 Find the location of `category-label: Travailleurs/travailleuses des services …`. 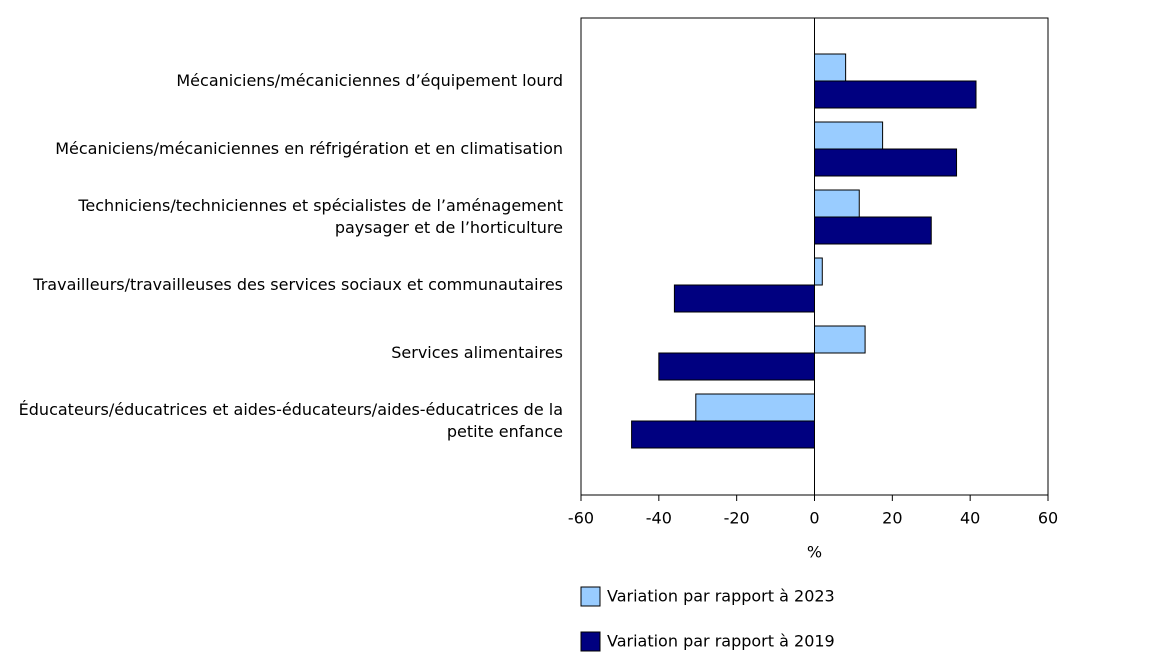

category-label: Travailleurs/travailleuses des services … is located at coordinates (298, 284).